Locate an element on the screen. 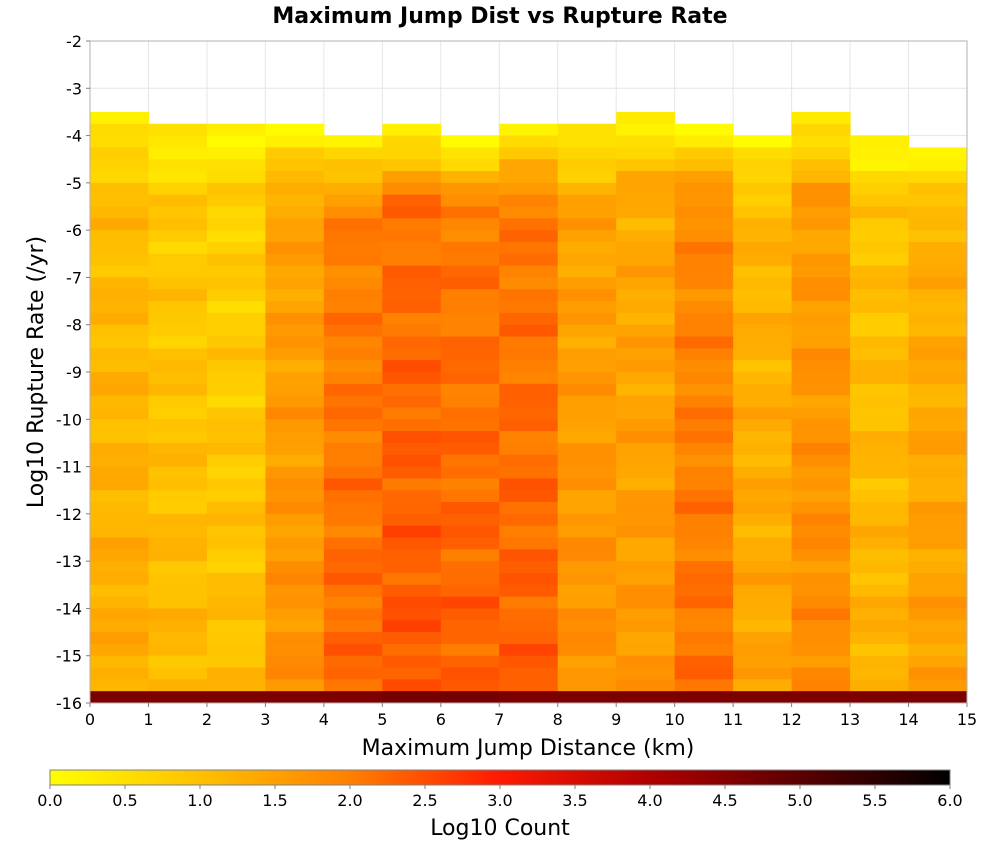 The height and width of the screenshot is (850, 1000). x-tick-label: 5 is located at coordinates (382, 719).